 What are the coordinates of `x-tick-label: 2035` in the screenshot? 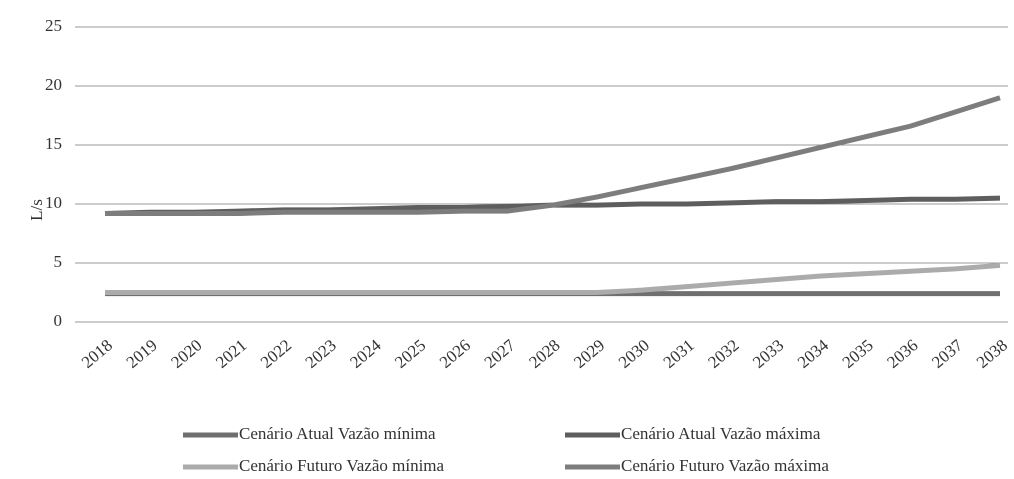 It's located at (858, 354).